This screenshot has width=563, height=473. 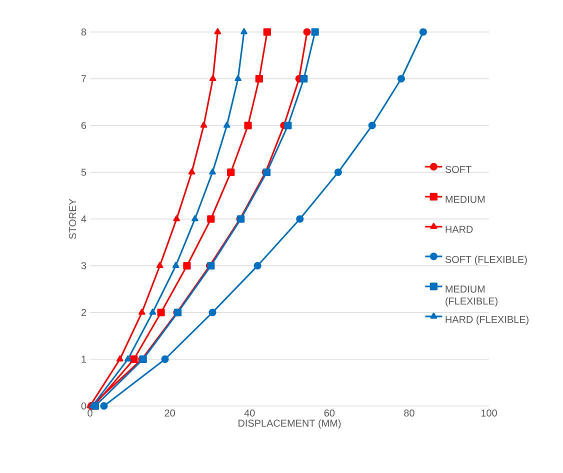 I want to click on x-tick-label: 20, so click(x=169, y=413).